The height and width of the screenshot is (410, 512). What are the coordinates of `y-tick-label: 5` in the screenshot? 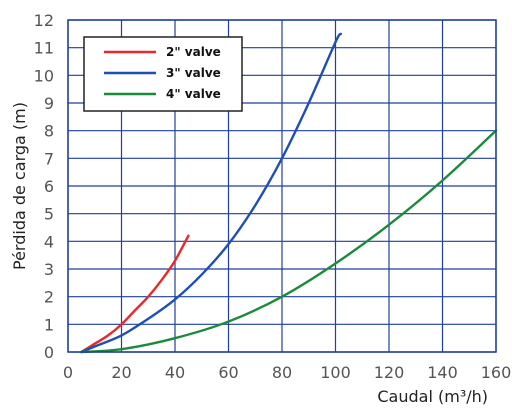 It's located at (49, 214).